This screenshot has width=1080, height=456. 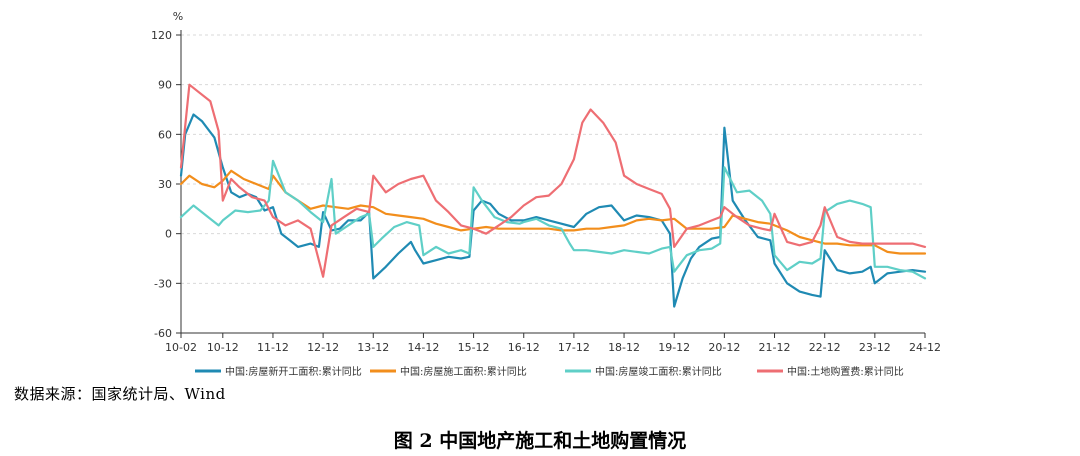 I want to click on y-axis-unit-label: %, so click(x=178, y=16).